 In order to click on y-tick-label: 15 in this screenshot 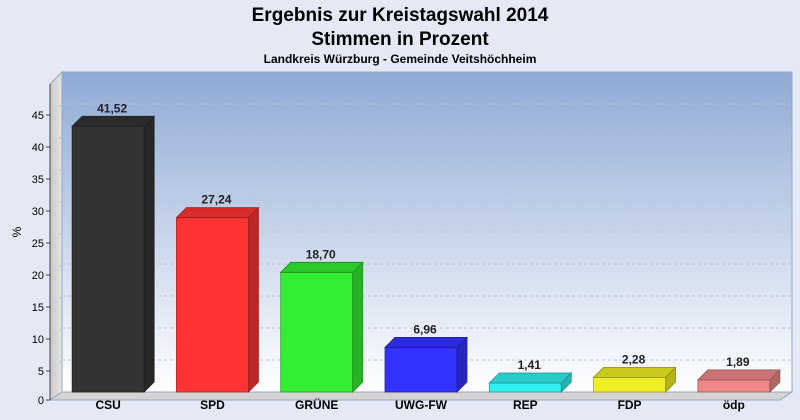, I will do `click(38, 308)`.